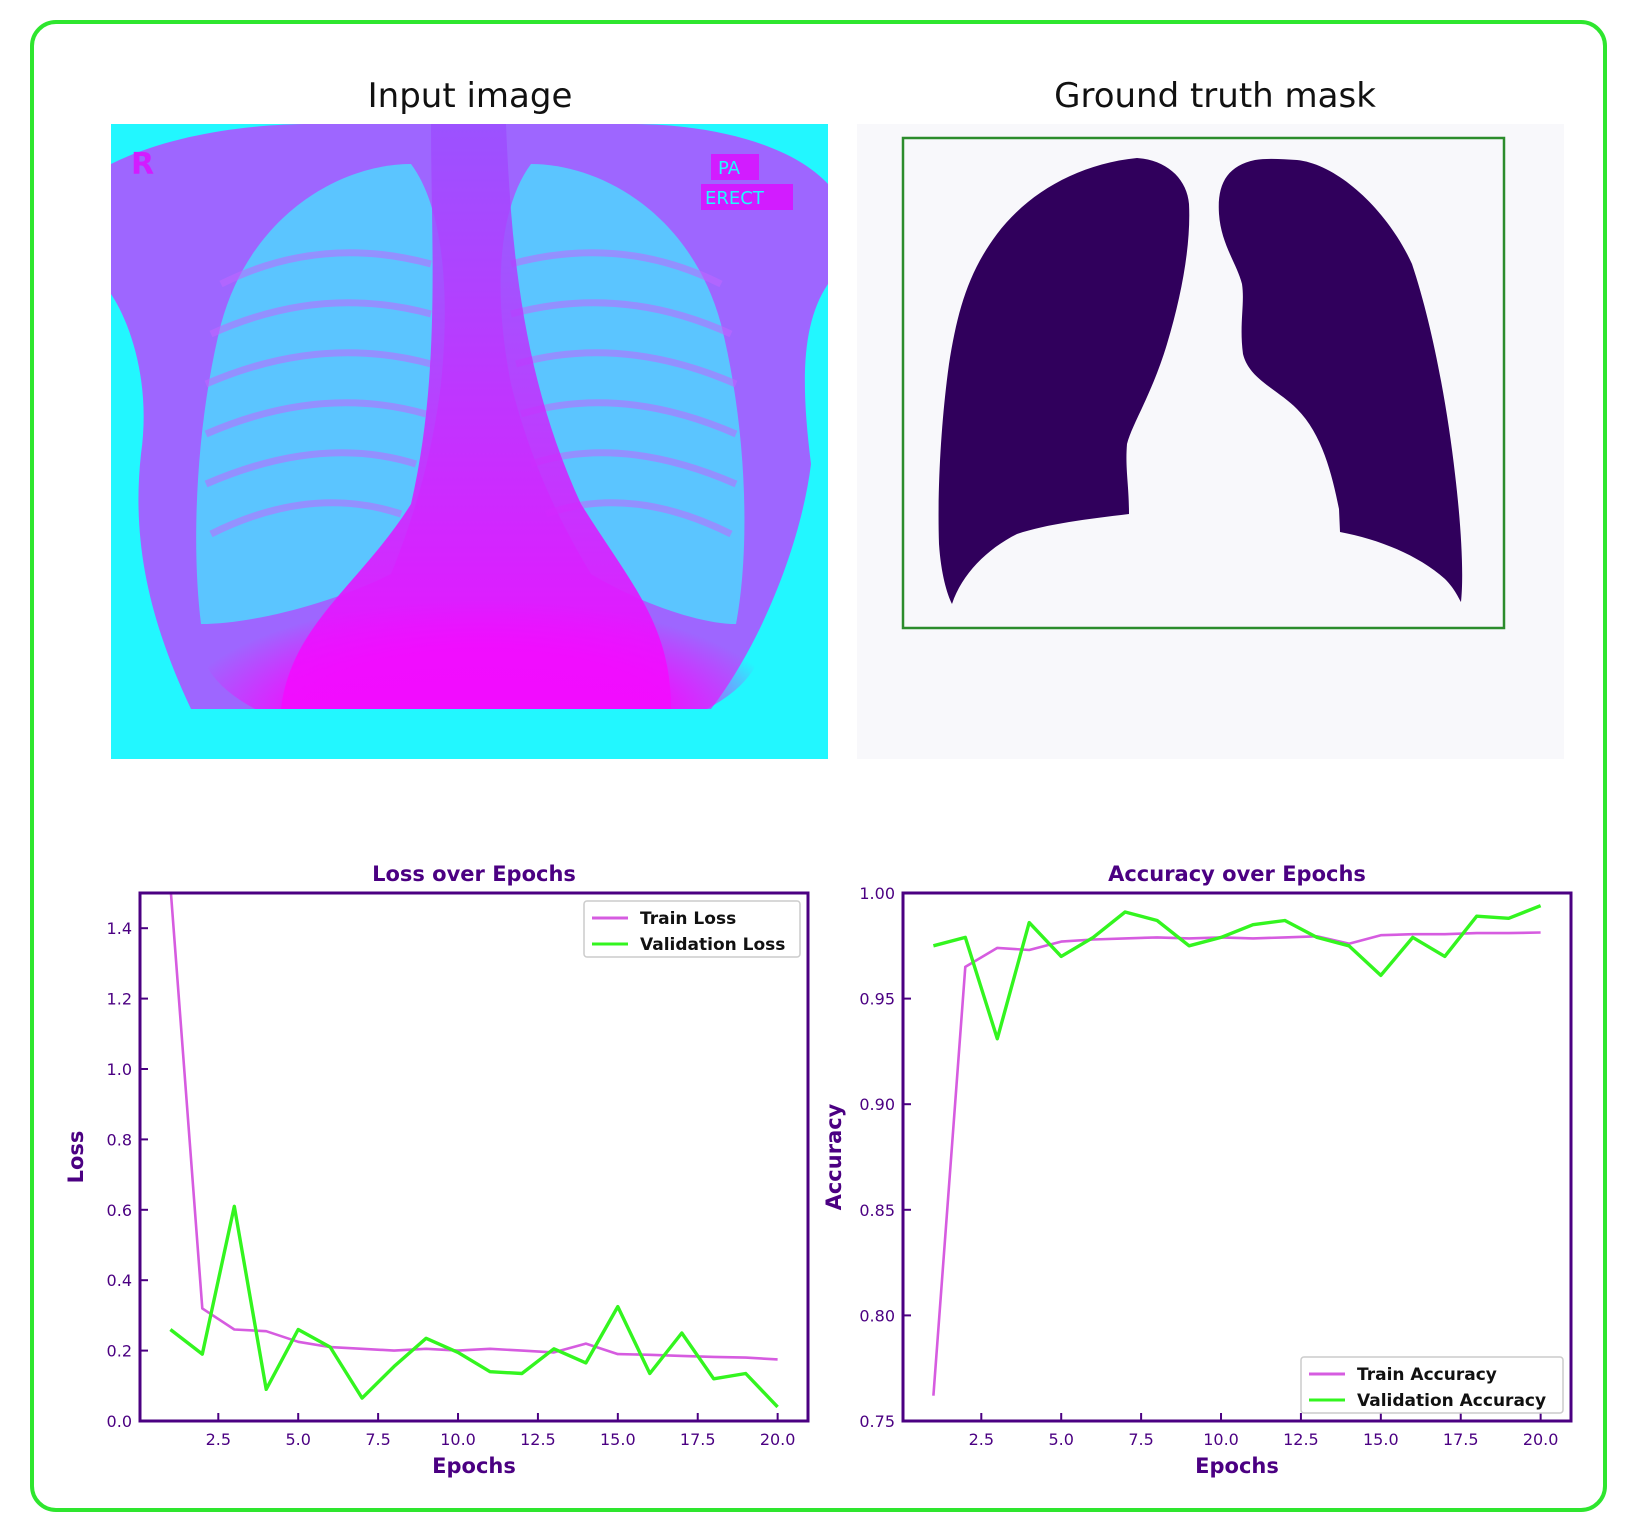  Describe the element at coordinates (119, 1421) in the screenshot. I see `y-tick-label: 0.0` at that location.